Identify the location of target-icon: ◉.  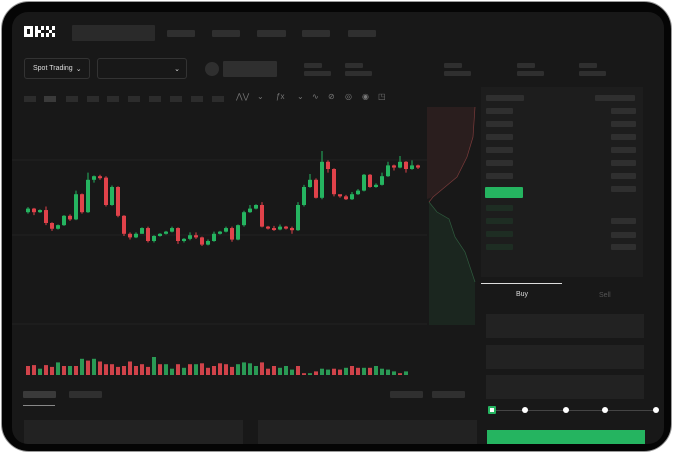
(365, 96).